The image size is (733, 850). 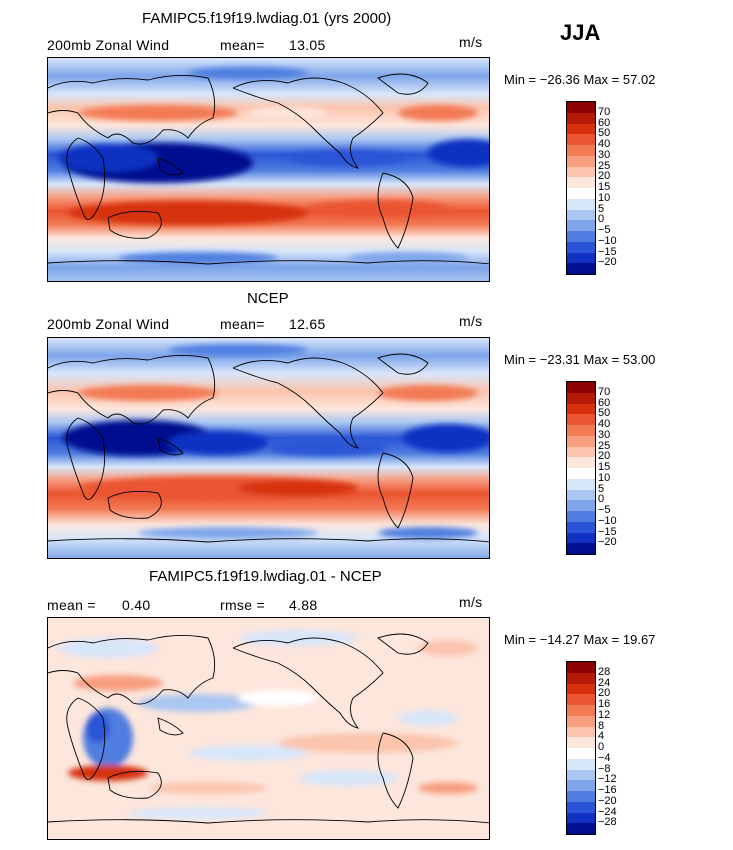 What do you see at coordinates (108, 324) in the screenshot?
I see `panel2-field-label: 200mb Zonal Wind` at bounding box center [108, 324].